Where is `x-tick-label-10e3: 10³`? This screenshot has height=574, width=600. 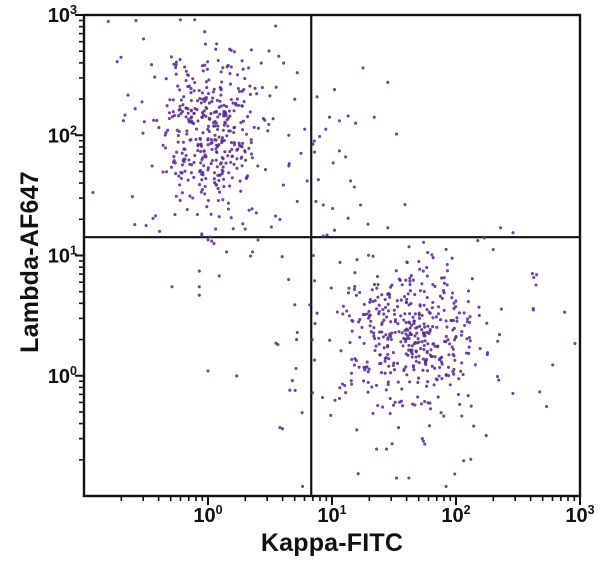 x-tick-label-10e3: 10³ is located at coordinates (579, 515).